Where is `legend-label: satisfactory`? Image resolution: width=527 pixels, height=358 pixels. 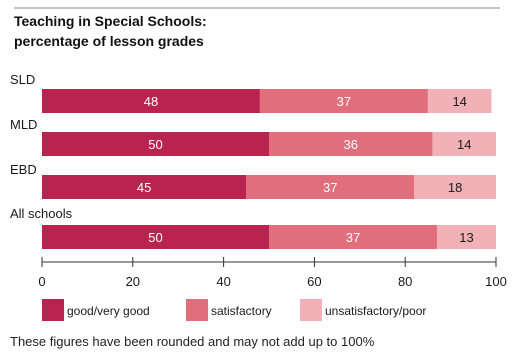
legend-label: satisfactory is located at coordinates (241, 311).